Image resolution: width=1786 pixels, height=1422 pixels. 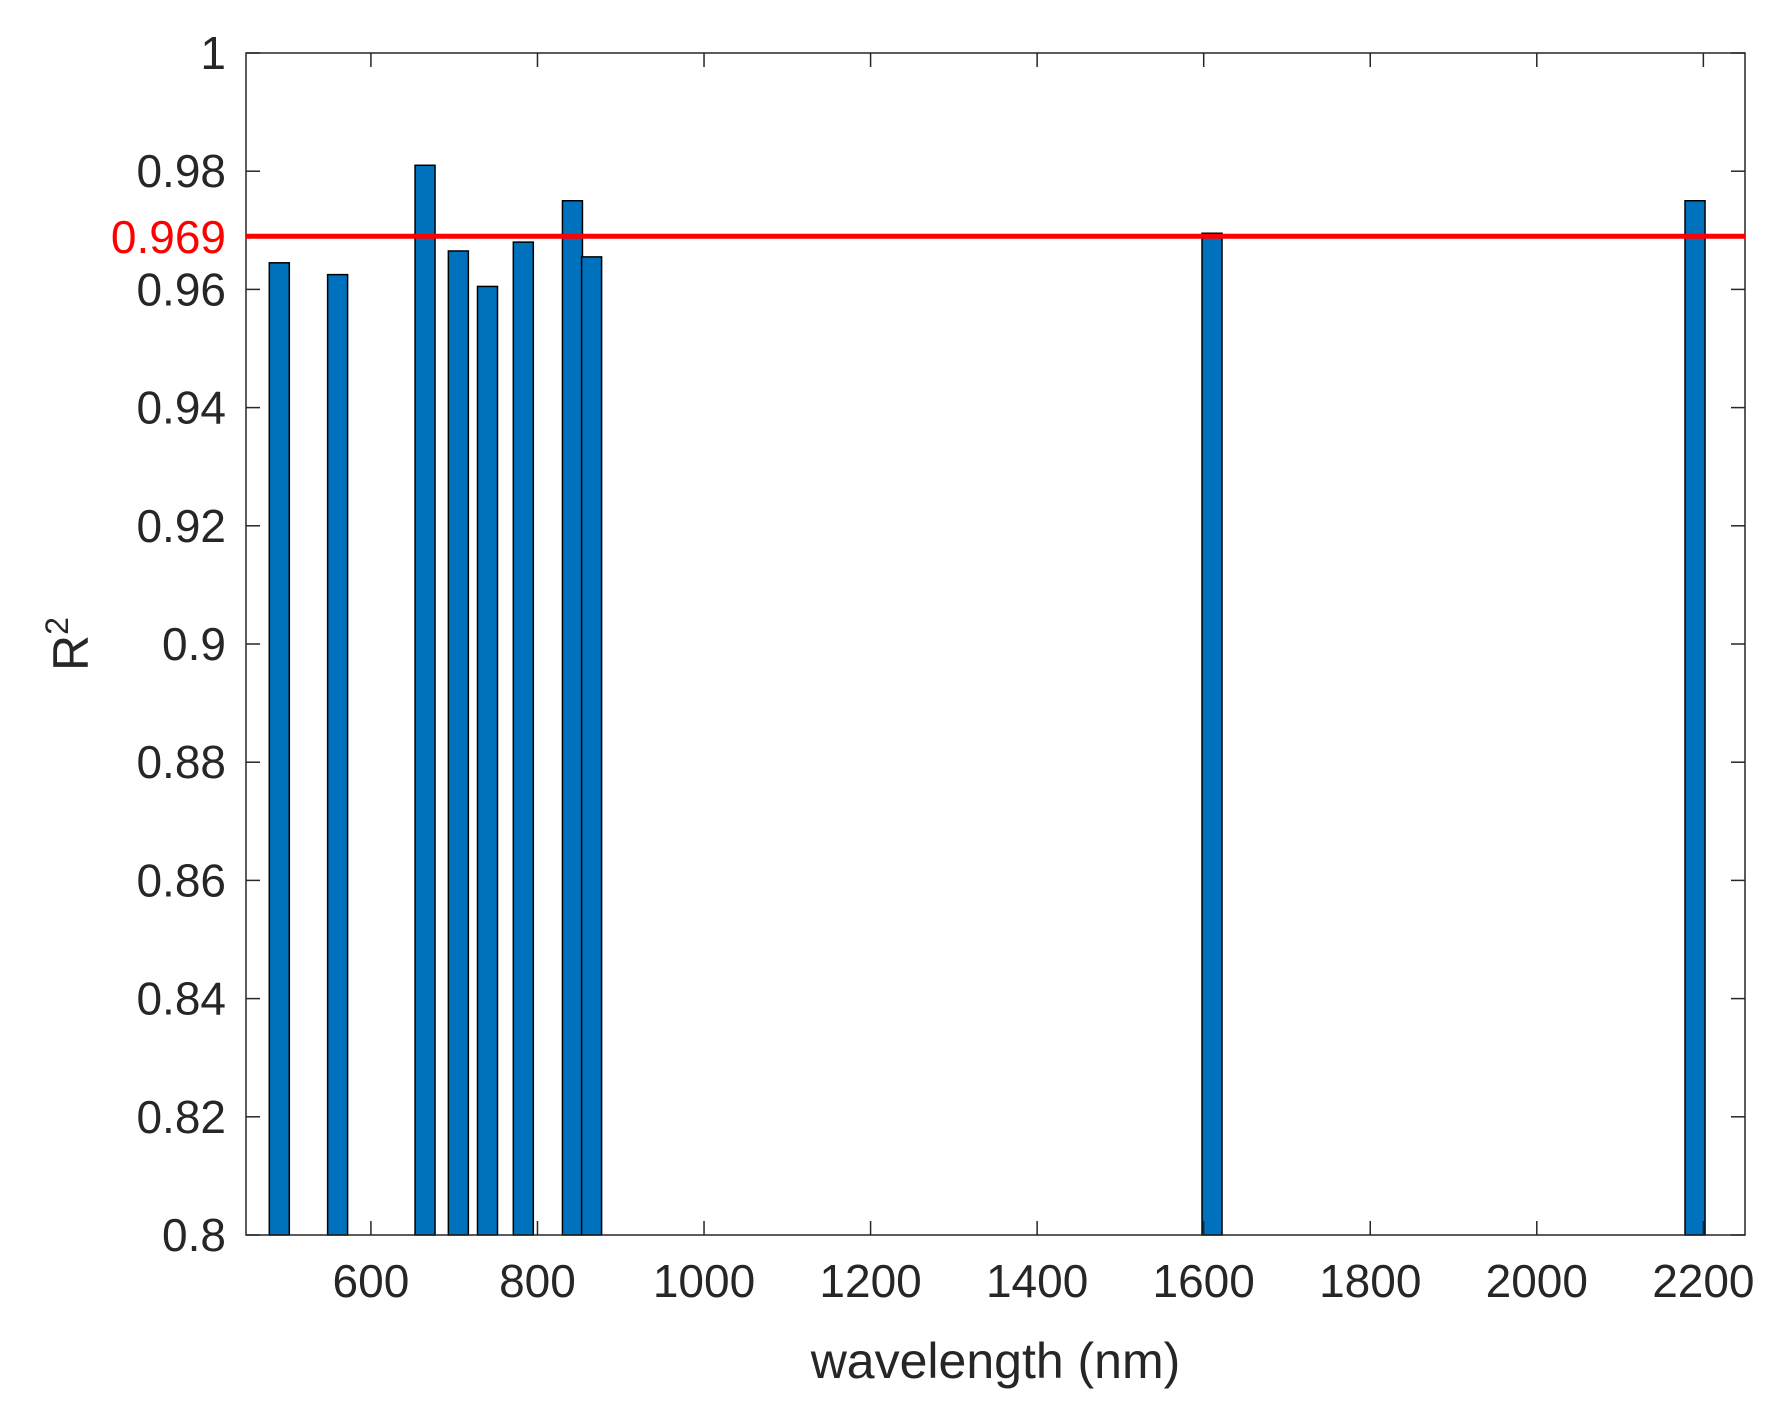 I want to click on y-tick-label: 0.96, so click(x=181, y=289).